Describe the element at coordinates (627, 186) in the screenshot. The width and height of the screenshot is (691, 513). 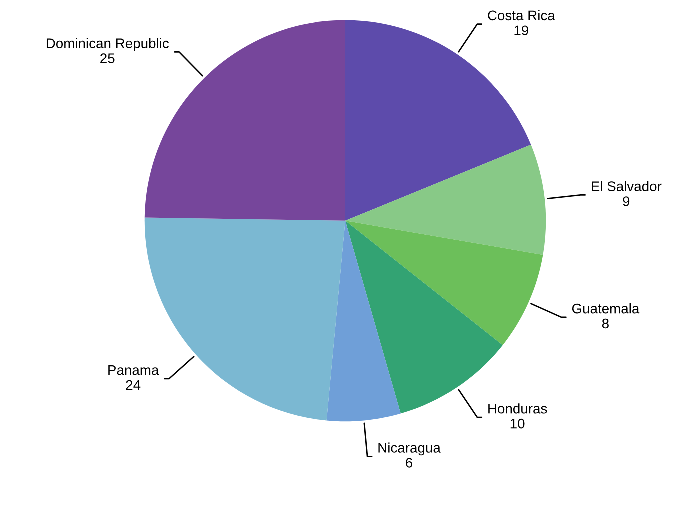
I see `slice-label: El Salvador` at that location.